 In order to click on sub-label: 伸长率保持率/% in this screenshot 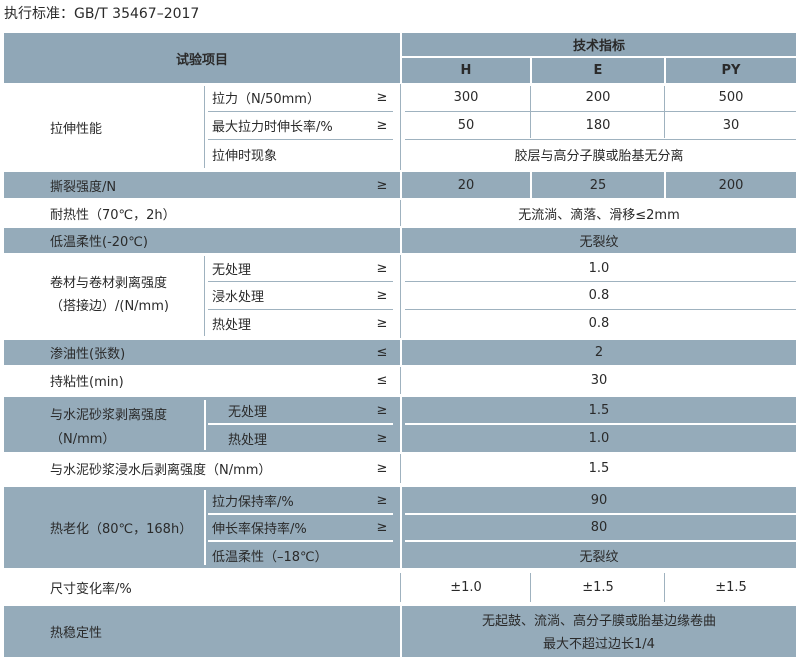, I will do `click(259, 529)`.